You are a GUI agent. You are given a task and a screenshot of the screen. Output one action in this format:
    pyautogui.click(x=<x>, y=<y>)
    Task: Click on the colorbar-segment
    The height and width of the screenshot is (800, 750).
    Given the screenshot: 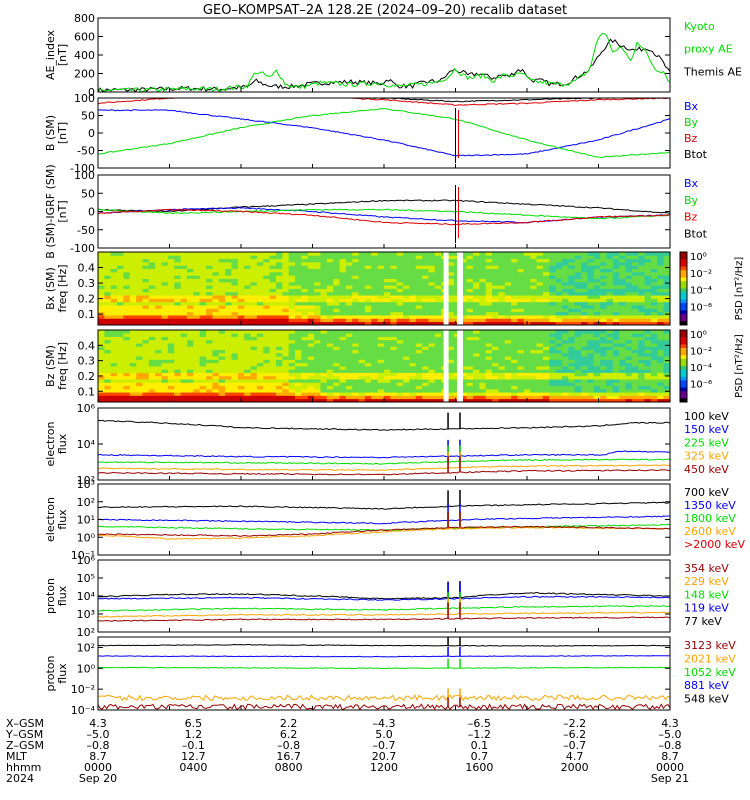 What is the action you would take?
    pyautogui.click(x=683, y=261)
    